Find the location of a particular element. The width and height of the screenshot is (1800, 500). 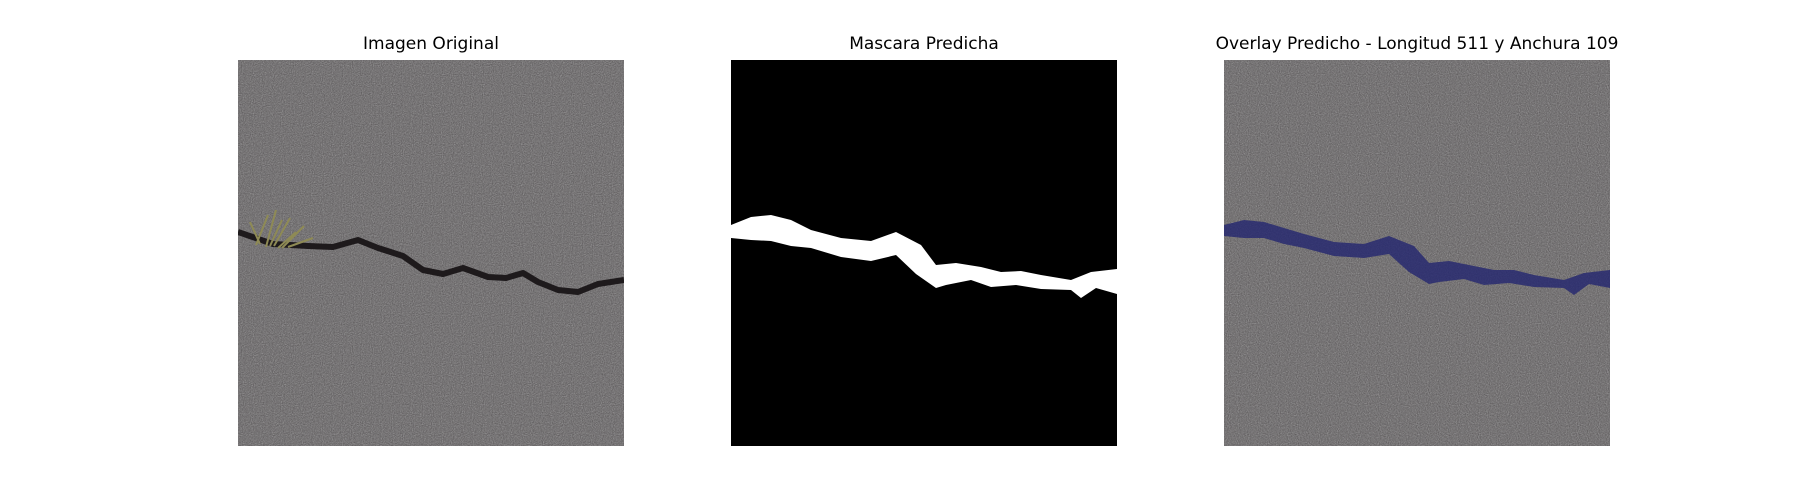

predicted-crack-mask is located at coordinates (924, 256).